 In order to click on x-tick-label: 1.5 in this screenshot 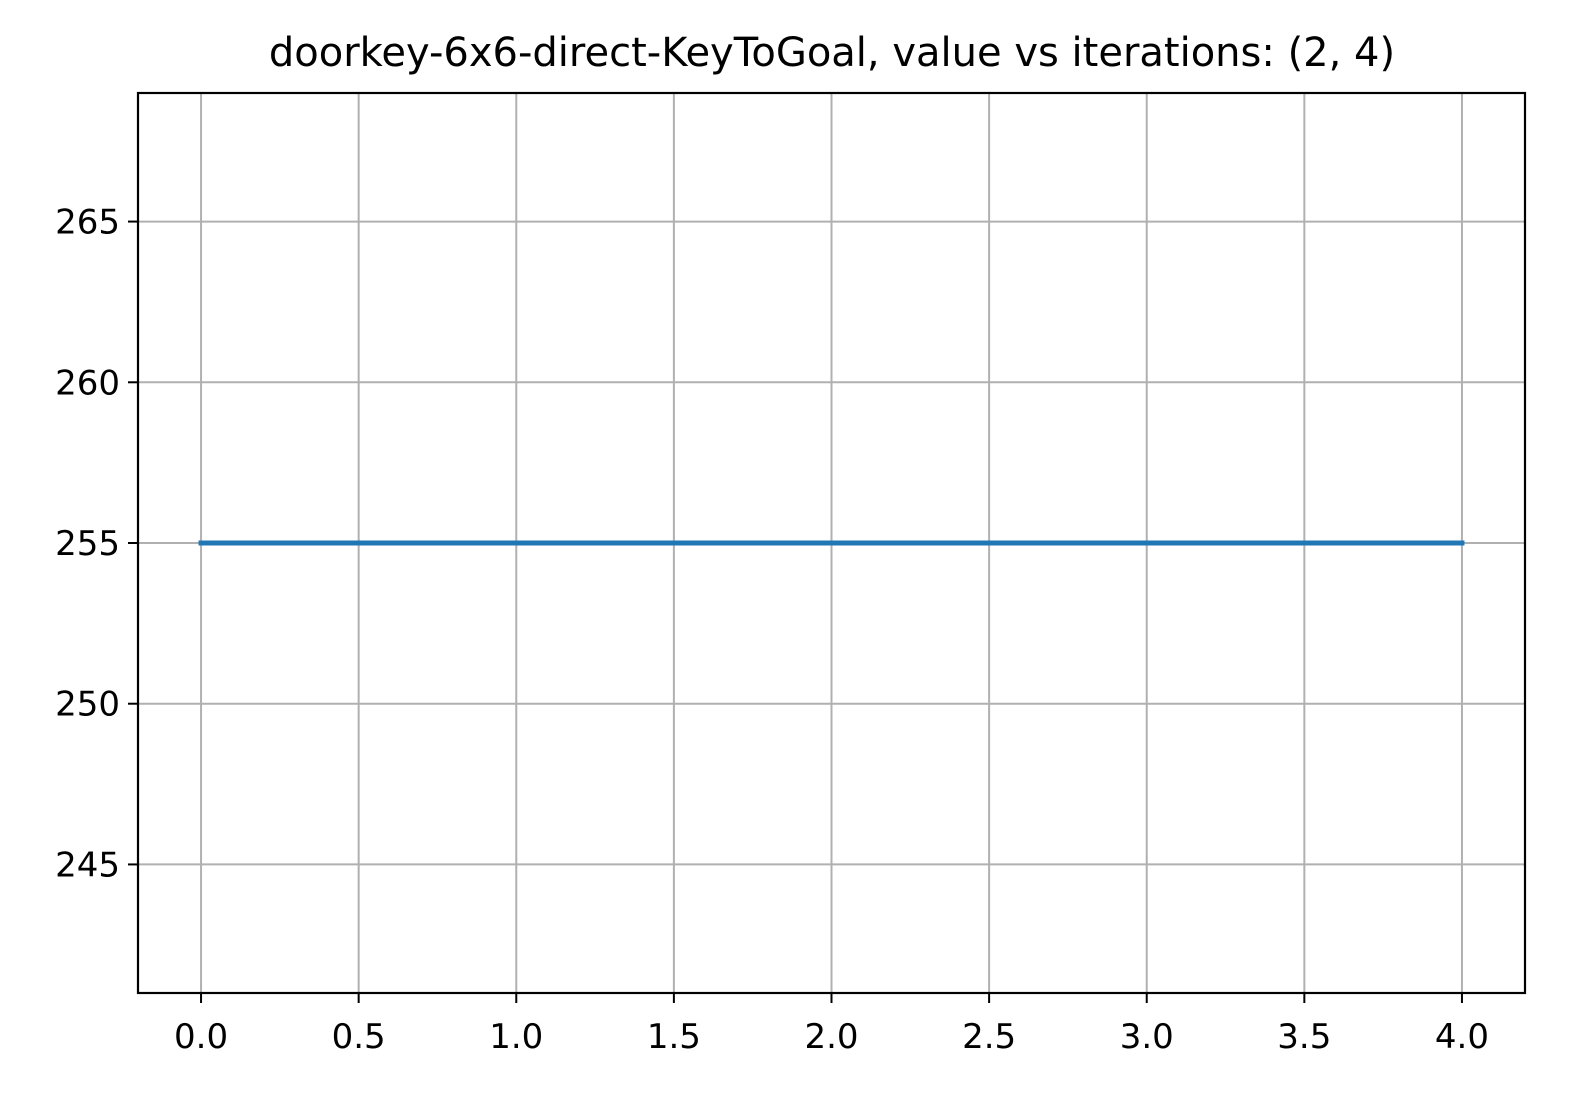, I will do `click(674, 1037)`.